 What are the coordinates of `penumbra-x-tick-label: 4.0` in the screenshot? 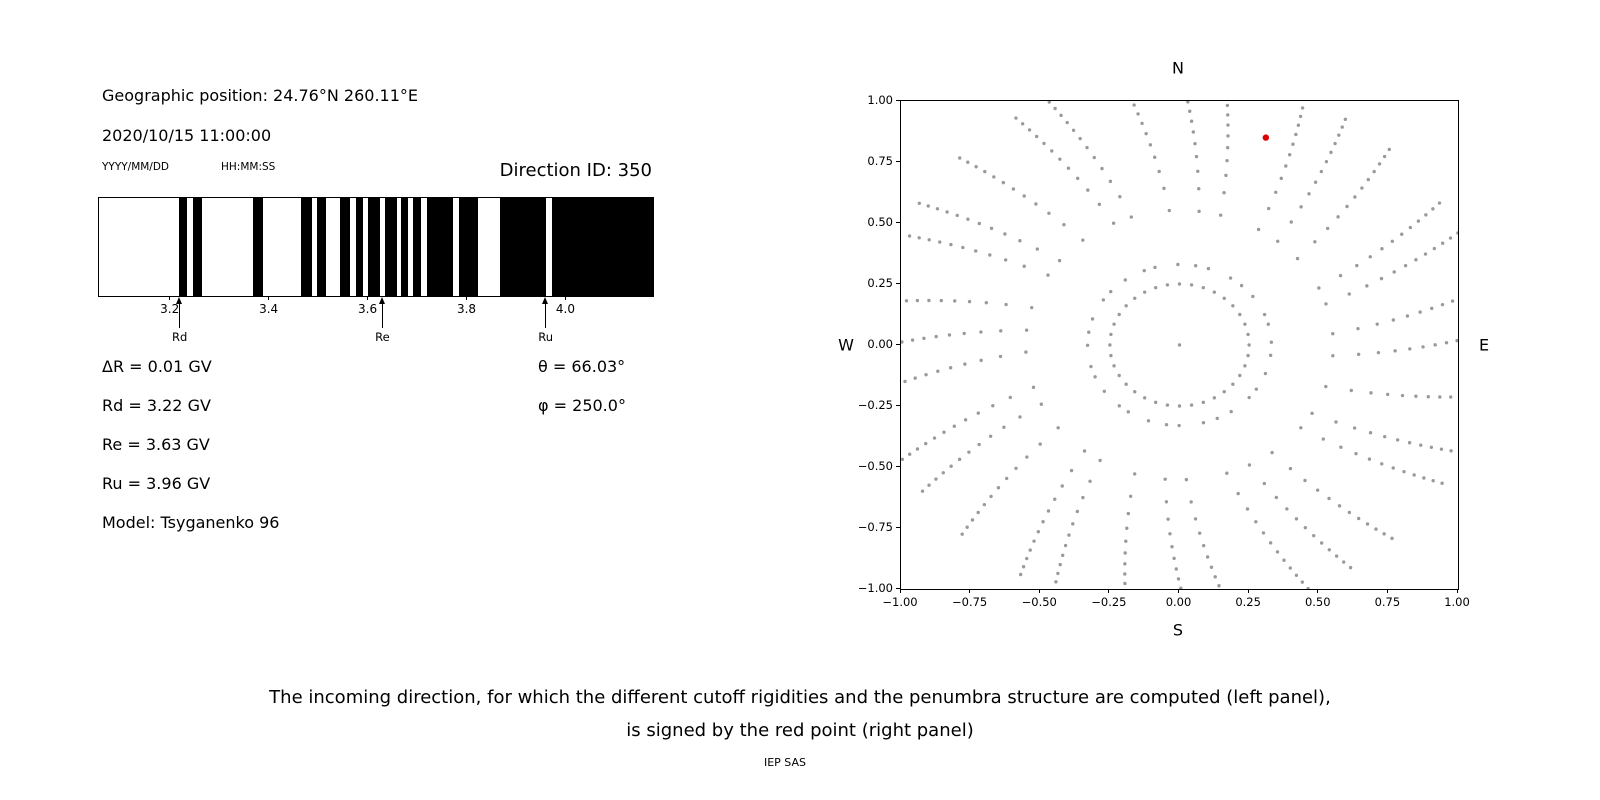 It's located at (565, 309).